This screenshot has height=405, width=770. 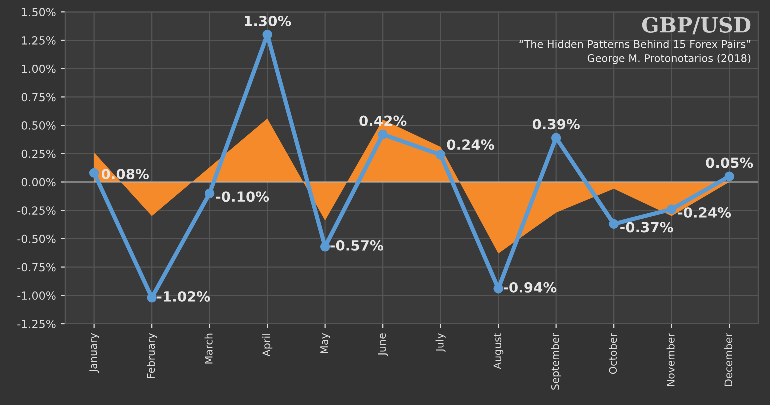 I want to click on x-tick-label: January, so click(x=95, y=353).